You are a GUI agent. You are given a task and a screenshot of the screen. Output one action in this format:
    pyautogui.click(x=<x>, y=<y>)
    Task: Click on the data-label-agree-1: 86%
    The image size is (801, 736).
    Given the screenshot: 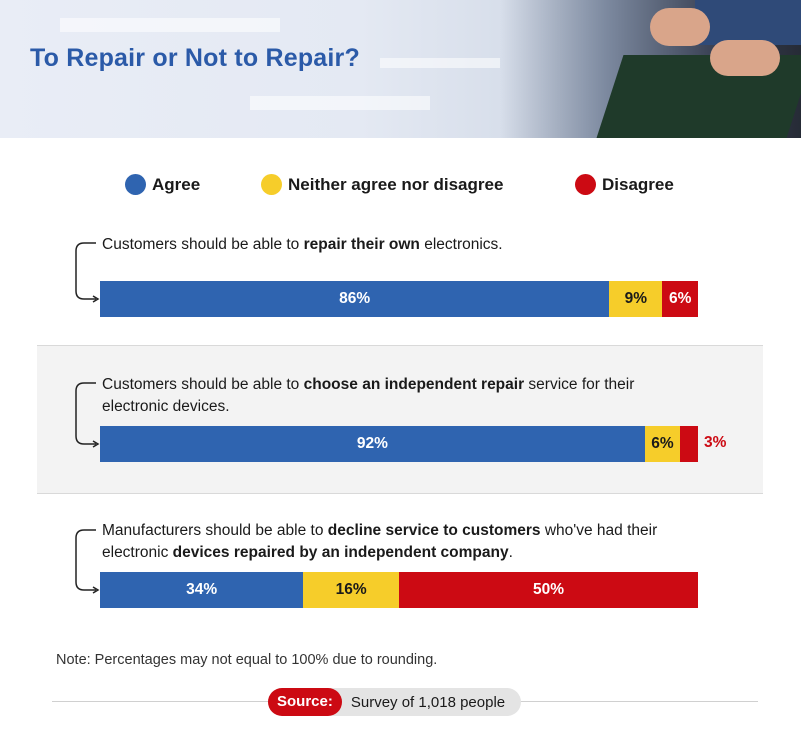 What is the action you would take?
    pyautogui.click(x=355, y=298)
    